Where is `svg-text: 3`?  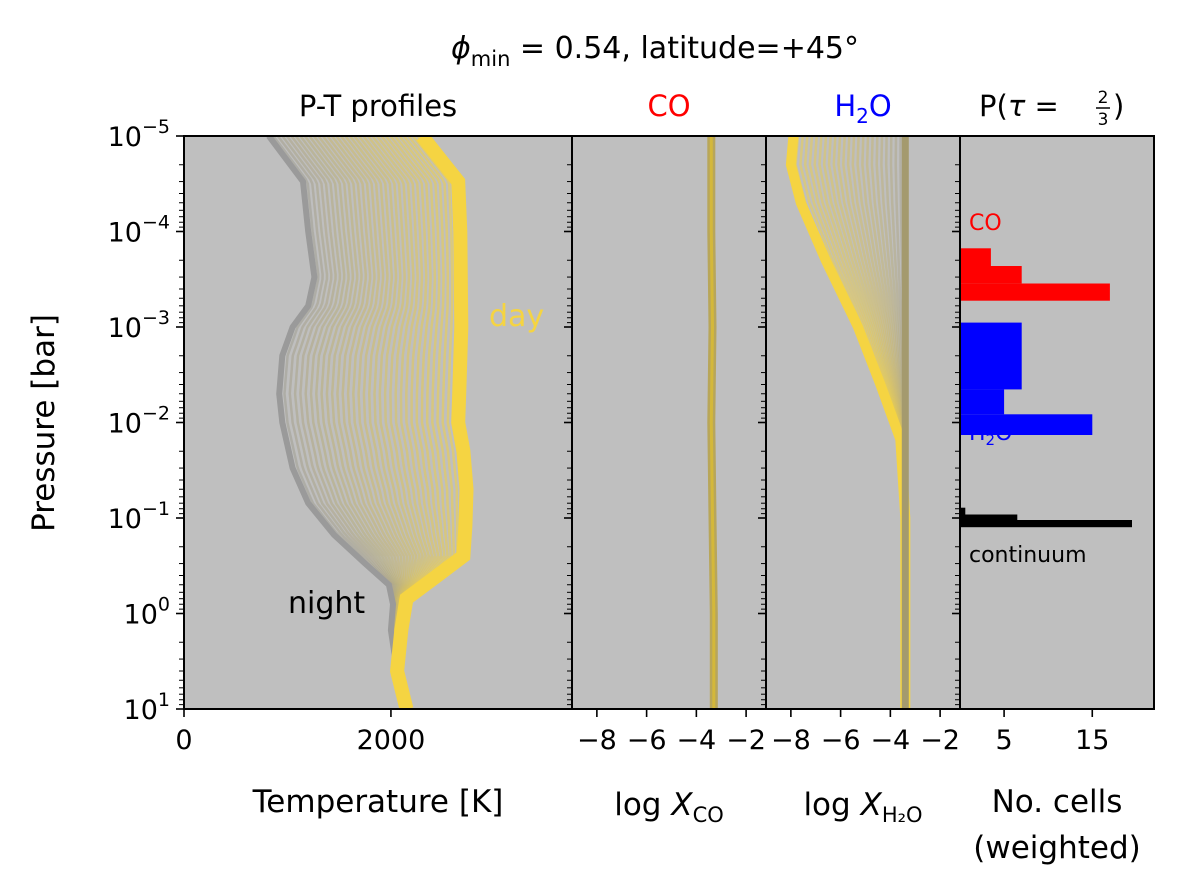
svg-text: 3 is located at coordinates (1103, 120).